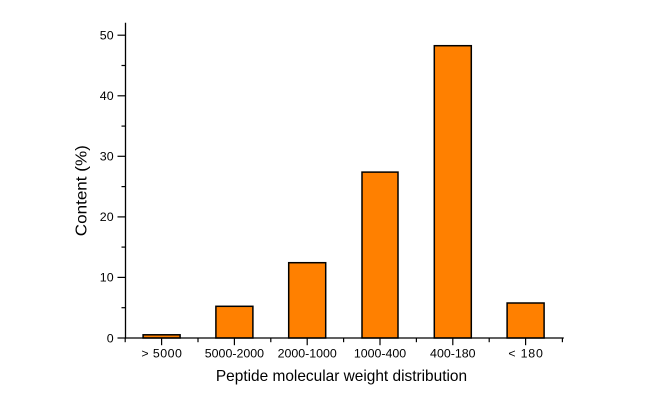  What do you see at coordinates (81, 190) in the screenshot?
I see `svg-text: Content (%)` at bounding box center [81, 190].